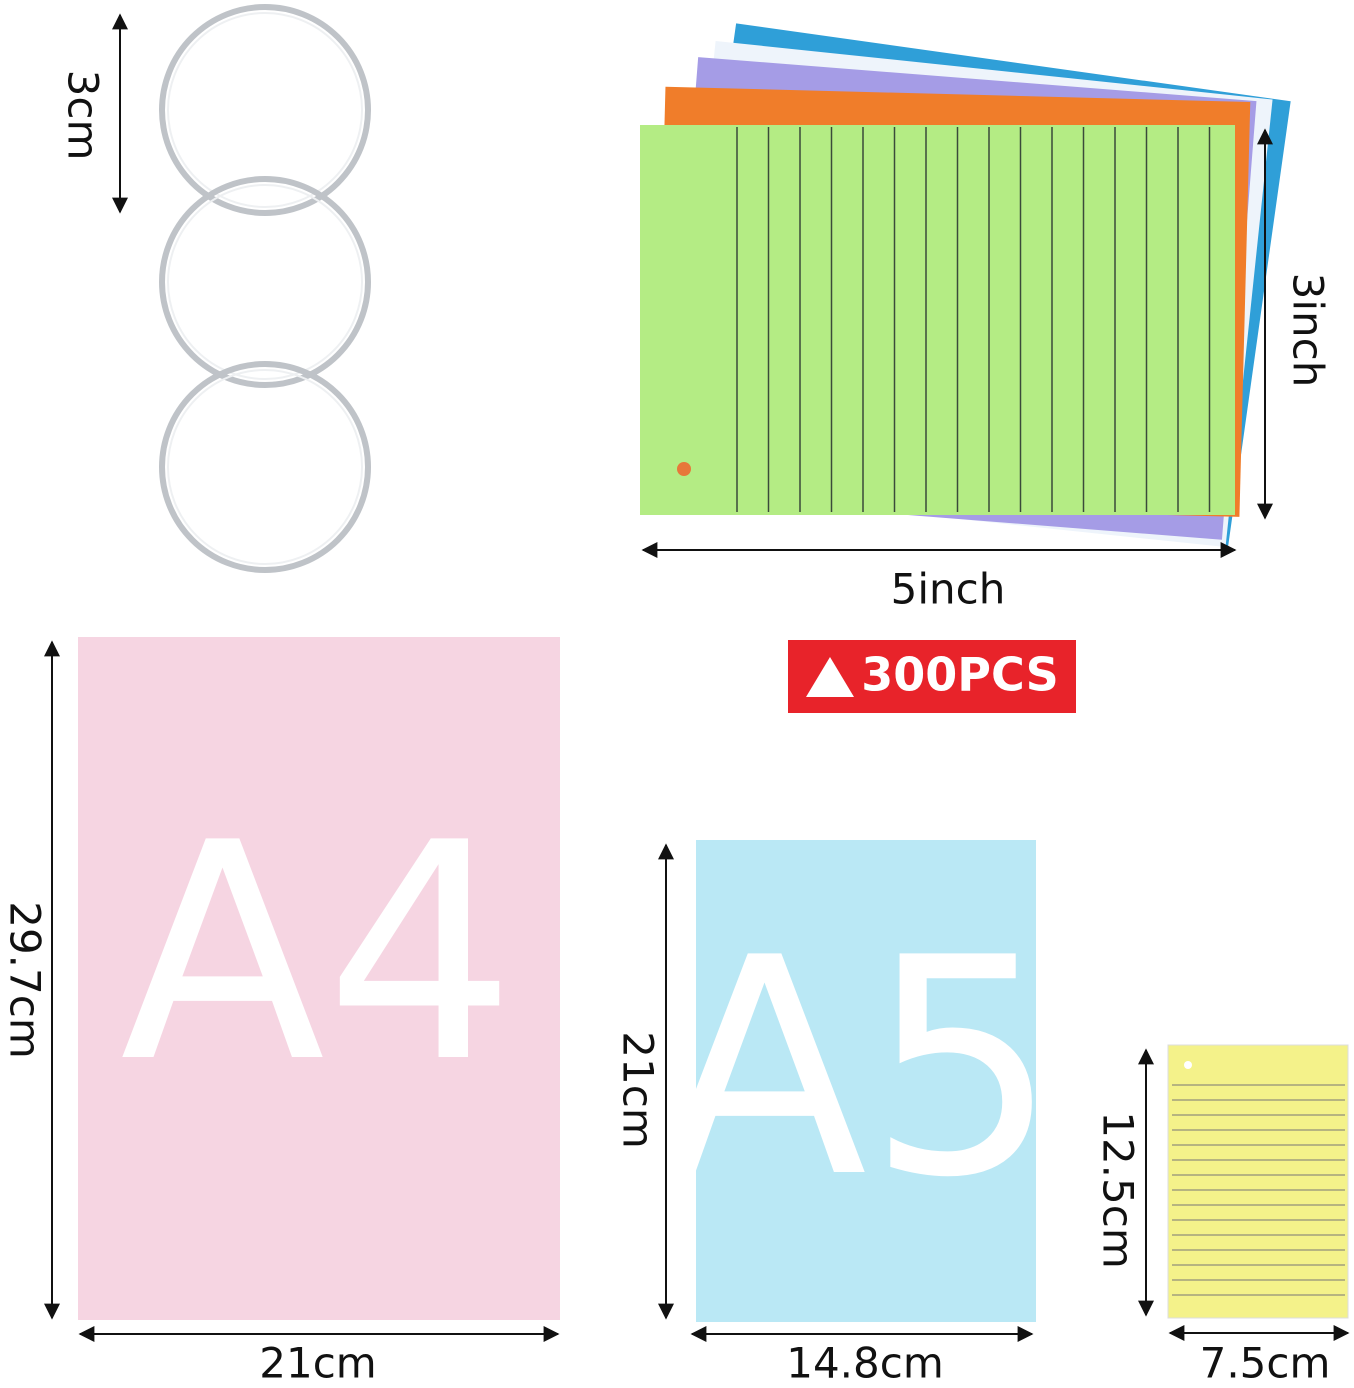 This screenshot has width=1354, height=1388. I want to click on a5-sheet, so click(866, 1081).